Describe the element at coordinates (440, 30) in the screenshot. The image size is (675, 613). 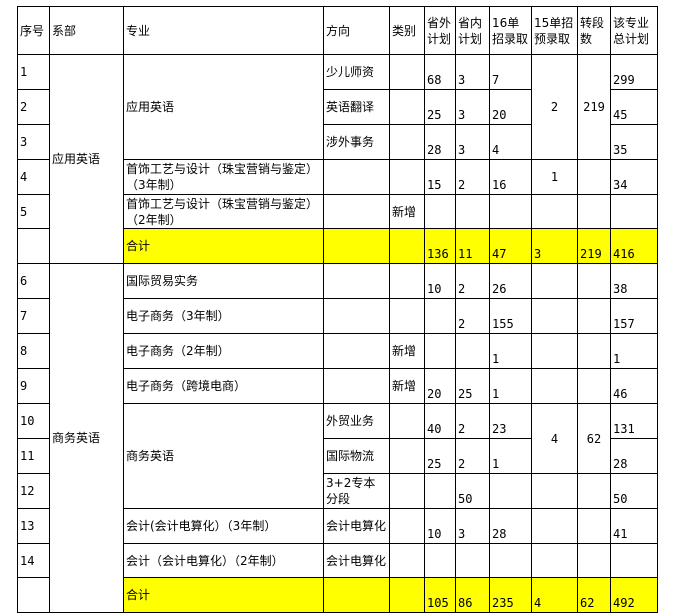
I see `header-cell: 省外计划` at that location.